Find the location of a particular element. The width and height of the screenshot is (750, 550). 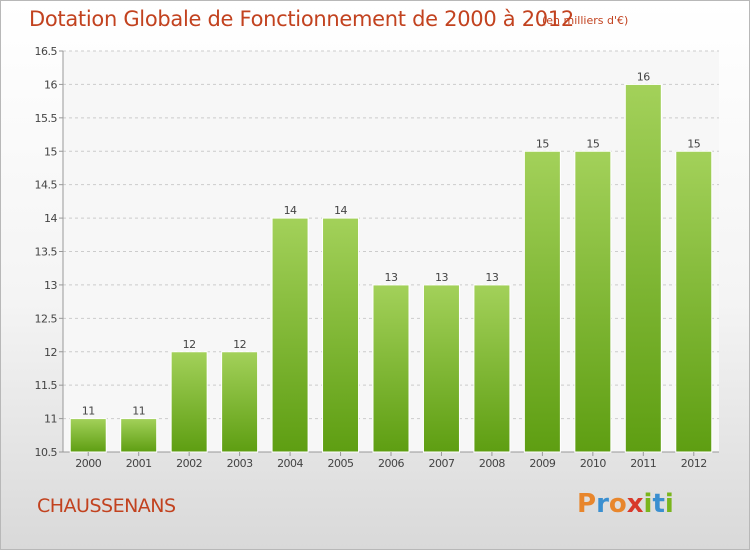

x-tick-label: 2007 is located at coordinates (441, 463).